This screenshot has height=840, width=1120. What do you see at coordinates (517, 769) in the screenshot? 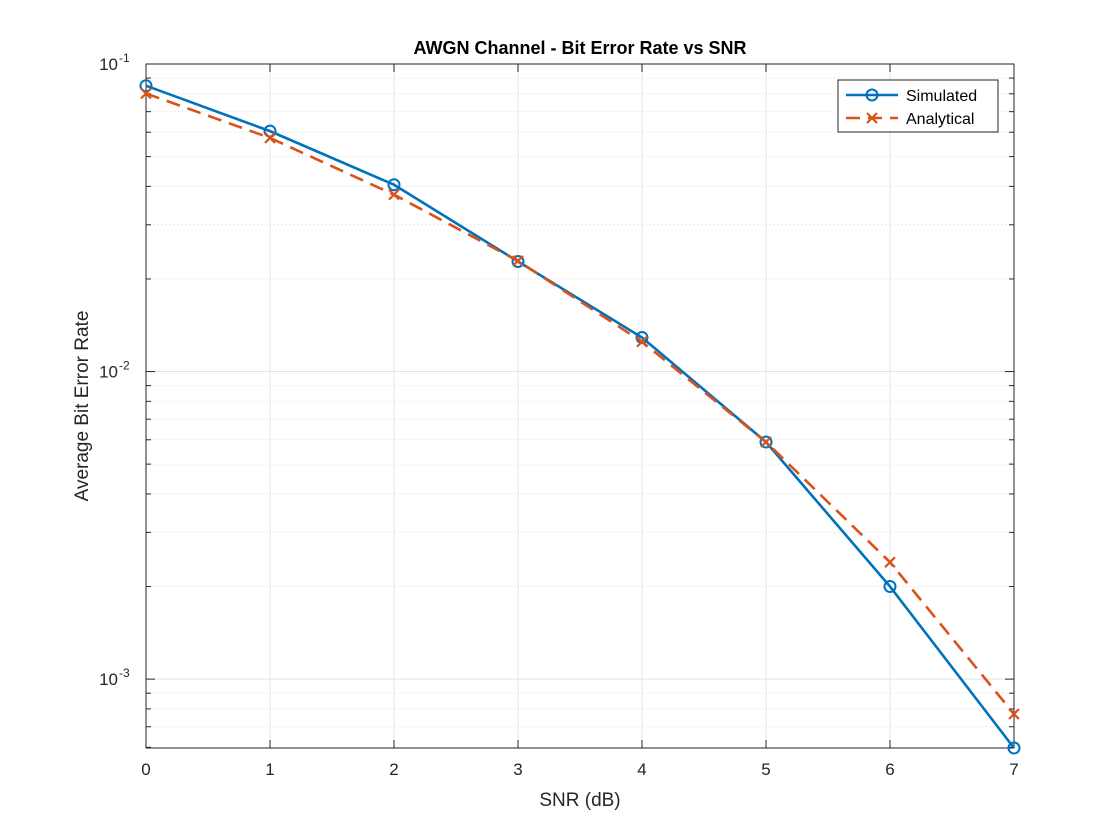
I see `x-tick-label: 3` at bounding box center [517, 769].